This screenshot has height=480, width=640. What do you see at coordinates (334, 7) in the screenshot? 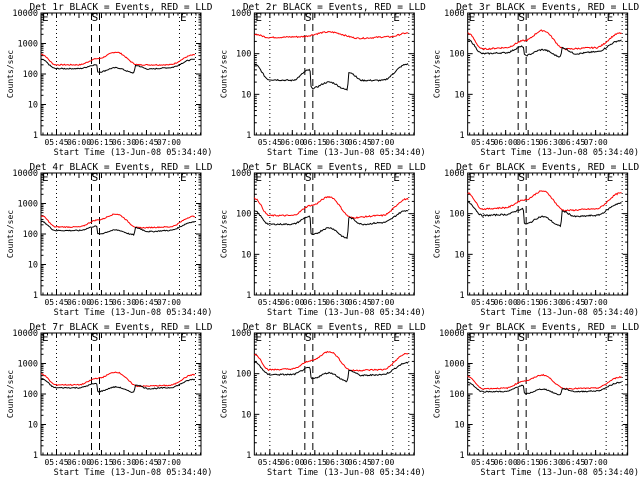
I see `chart-title: Det 2r BLACK = Events, RED = LLD` at bounding box center [334, 7].